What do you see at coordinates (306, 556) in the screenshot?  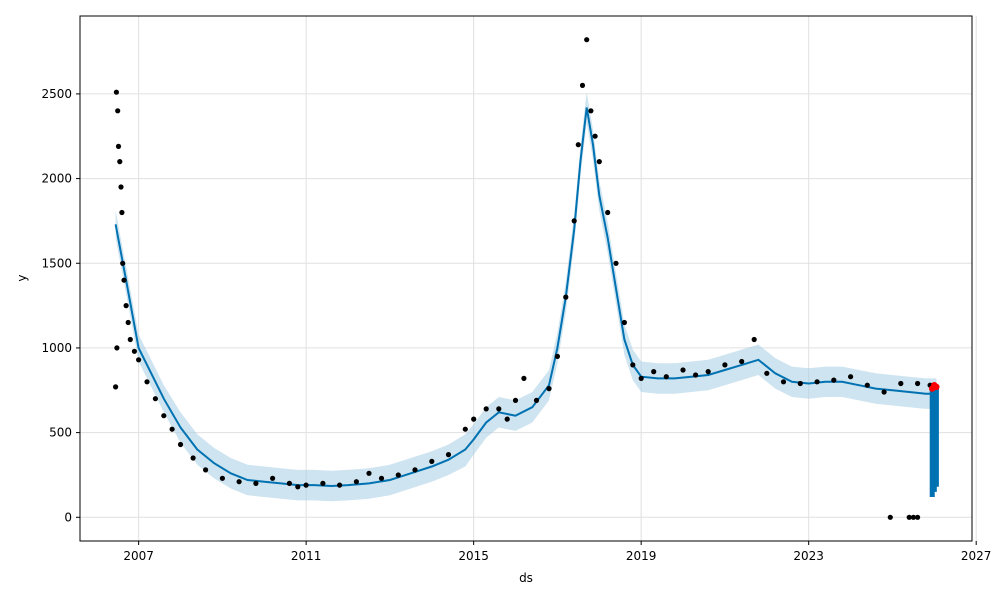 I see `x-tick-label: 2011` at bounding box center [306, 556].